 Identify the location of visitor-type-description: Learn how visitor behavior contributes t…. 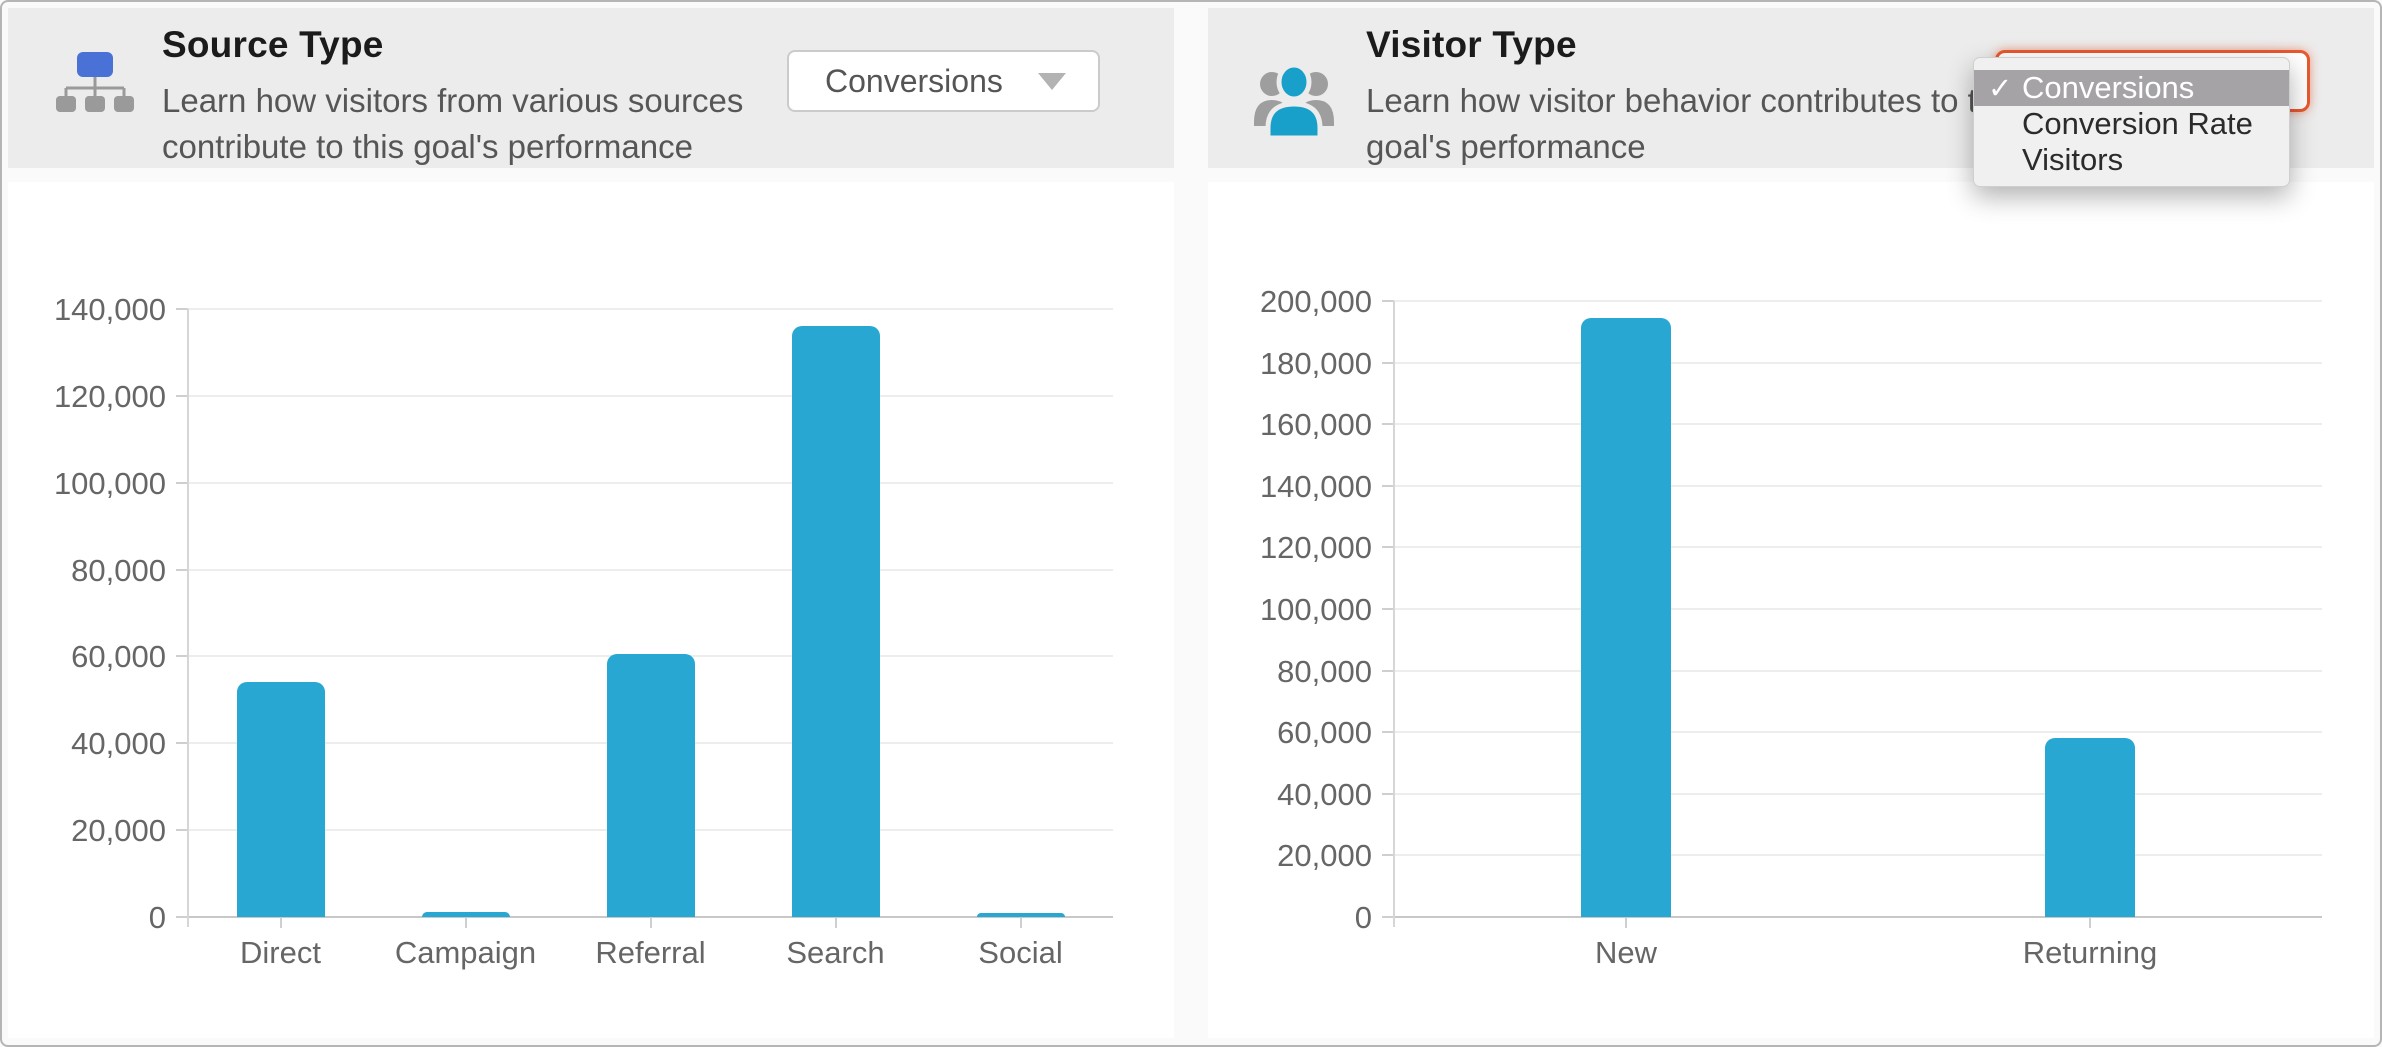
(1693, 123).